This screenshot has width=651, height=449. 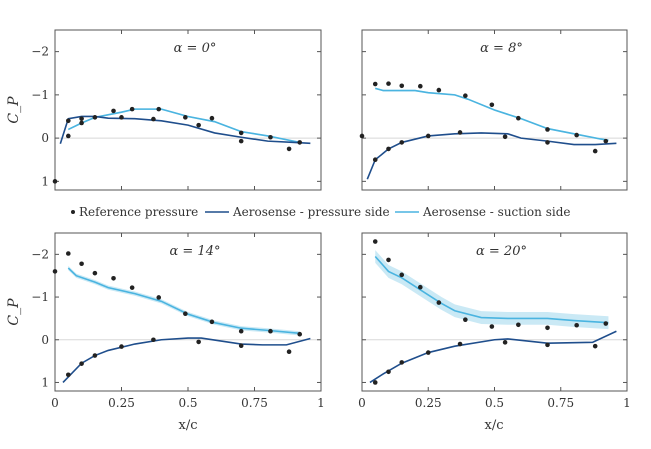 I want to click on legend-suction-label: Aerosense - suction side, so click(x=496, y=212).